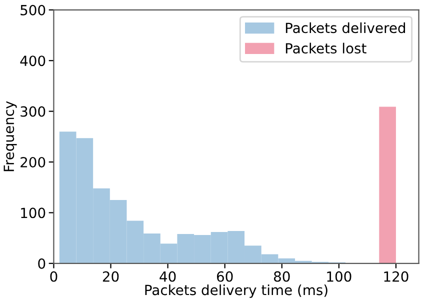 This screenshot has width=423, height=300. What do you see at coordinates (224, 276) in the screenshot?
I see `x-tick-label: 60` at bounding box center [224, 276].